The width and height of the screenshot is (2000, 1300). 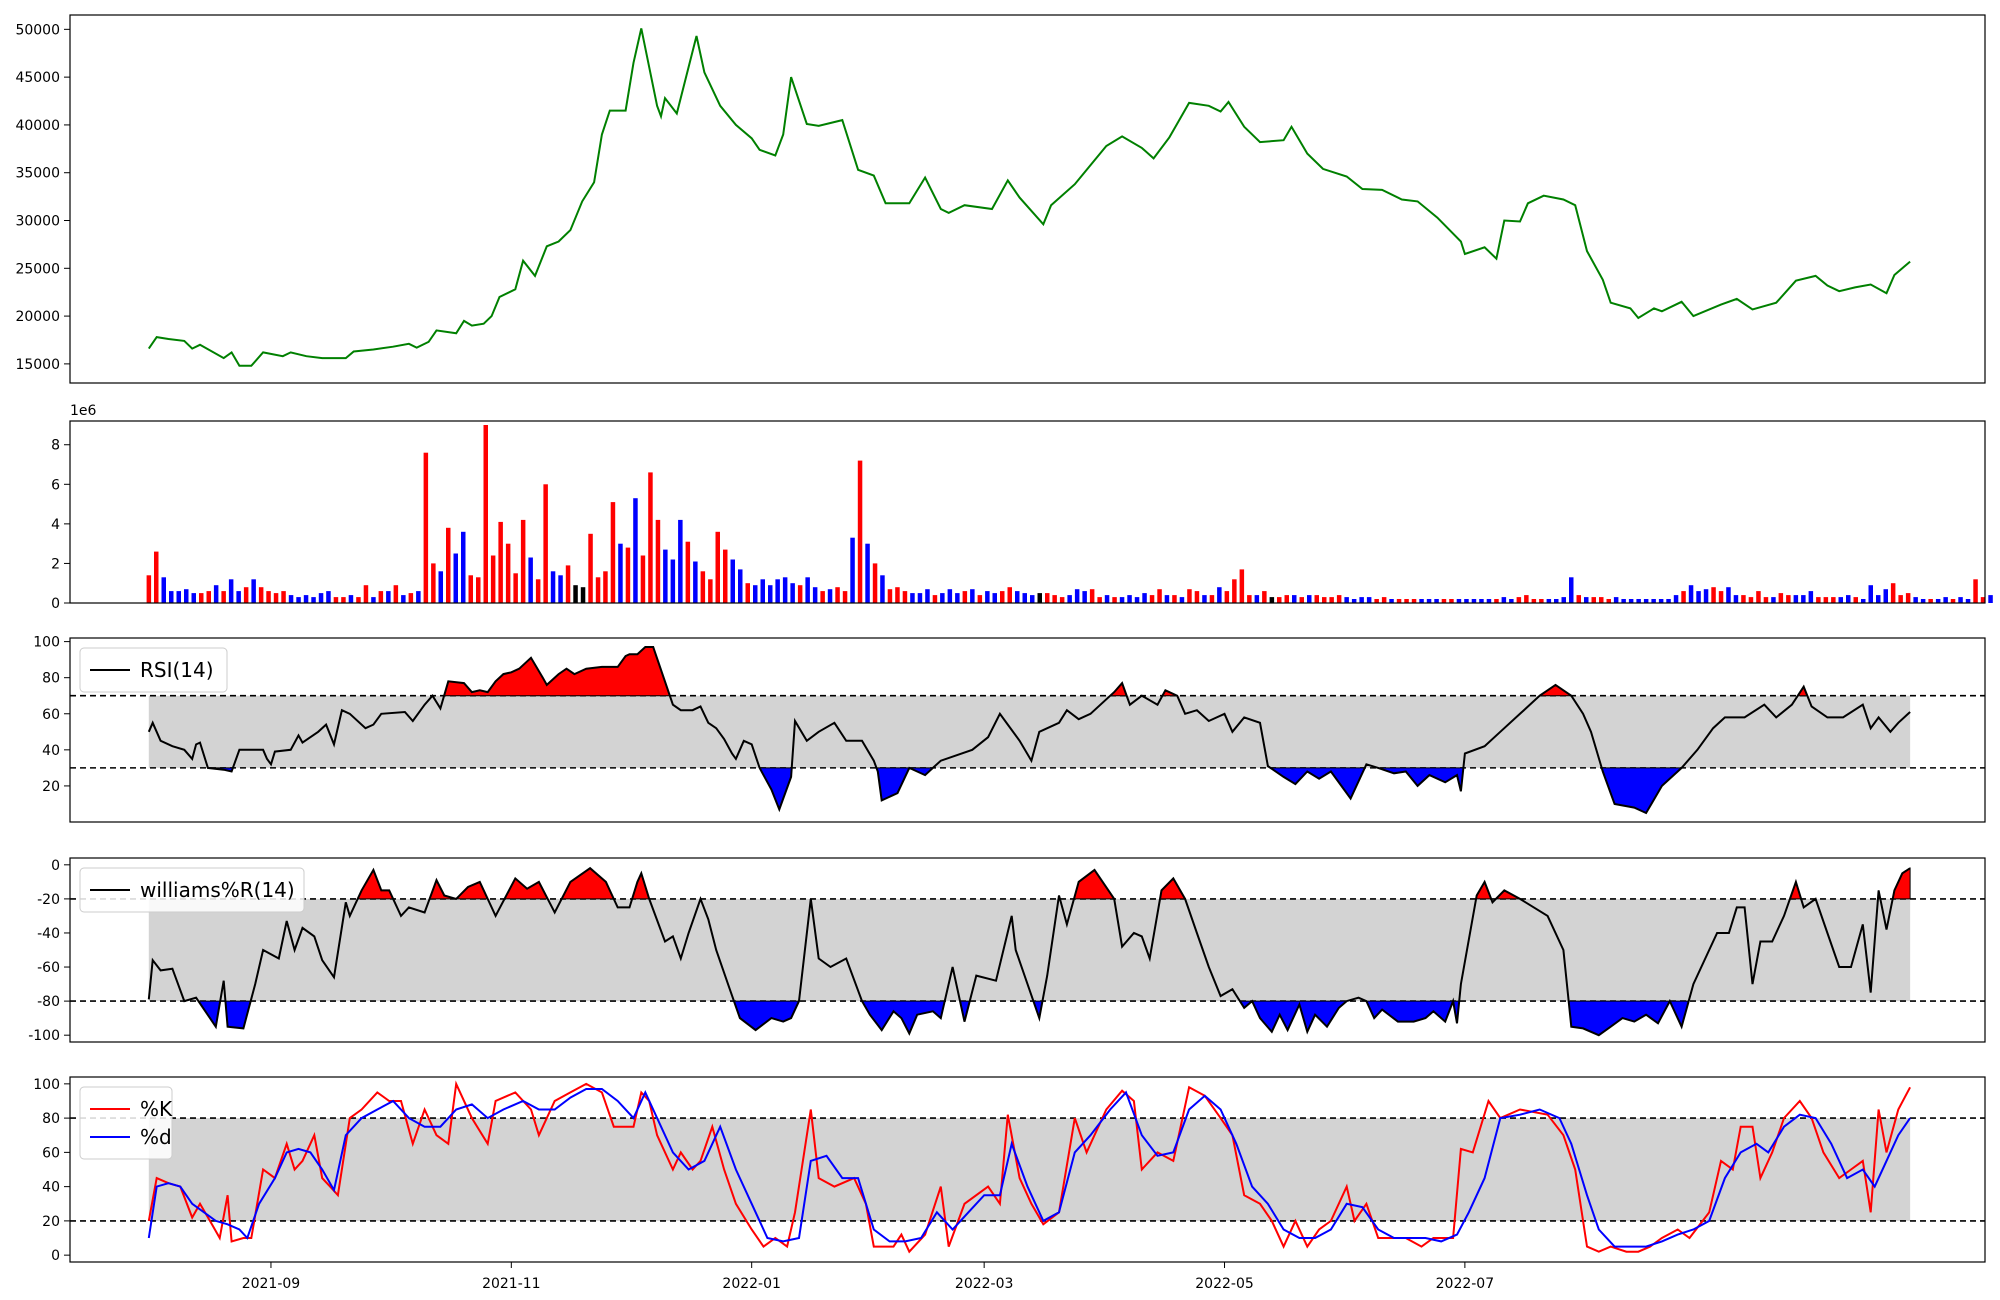 I want to click on y-tick-label: 40, so click(x=51, y=1188).